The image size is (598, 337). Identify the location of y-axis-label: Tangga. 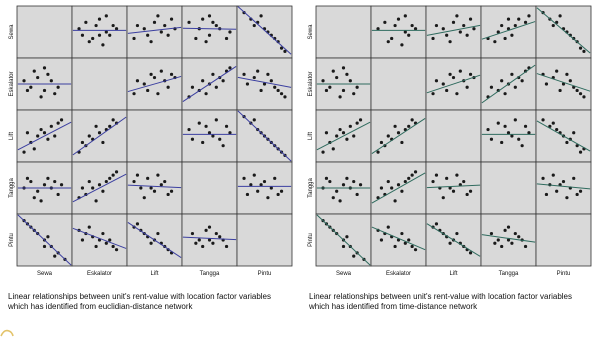
(311, 187).